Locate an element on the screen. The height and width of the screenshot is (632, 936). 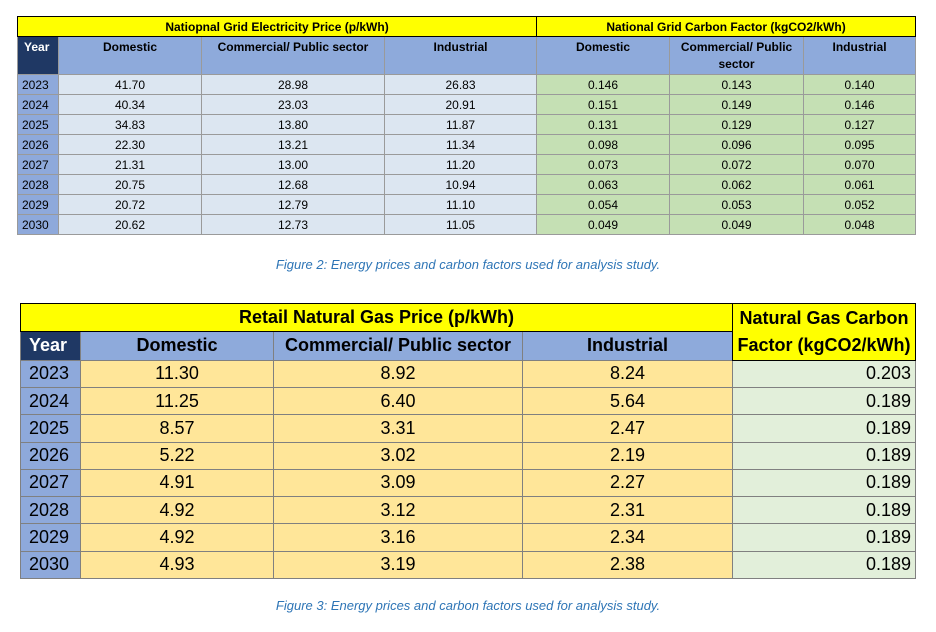
carbon-factor-cell: 0.151 is located at coordinates (603, 105).